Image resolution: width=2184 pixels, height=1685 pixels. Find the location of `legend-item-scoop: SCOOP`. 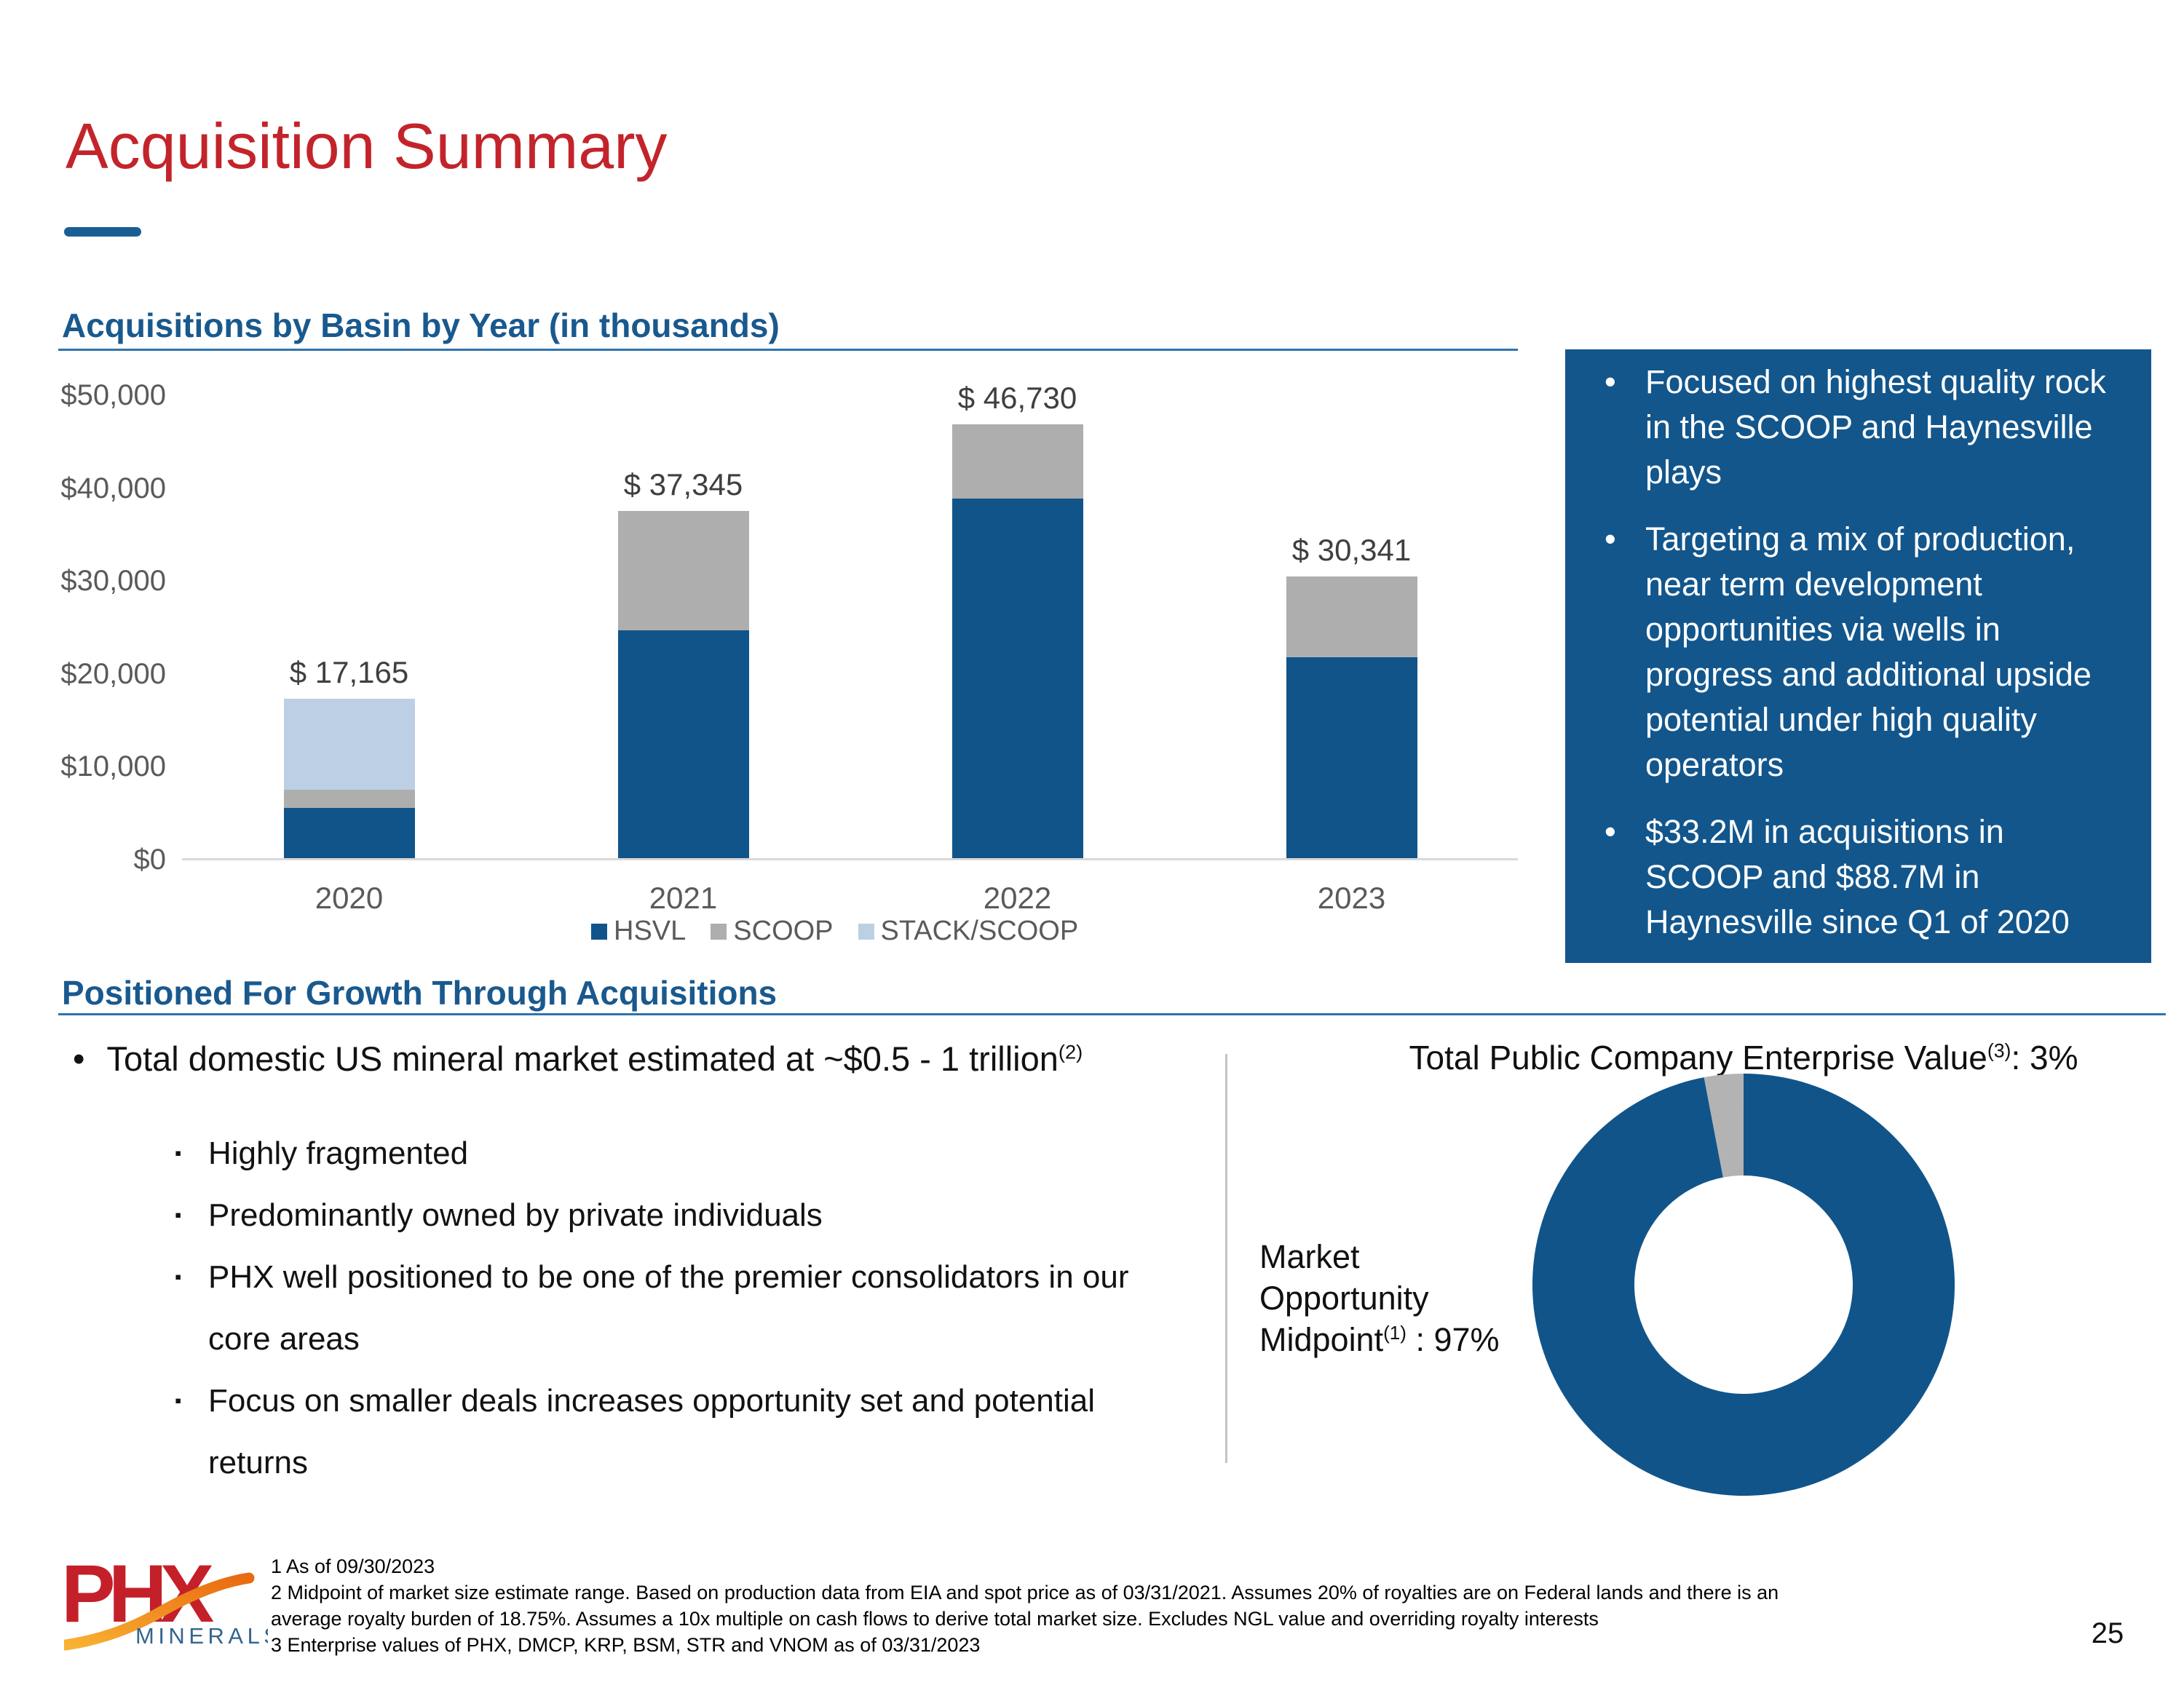

legend-item-scoop: SCOOP is located at coordinates (772, 931).